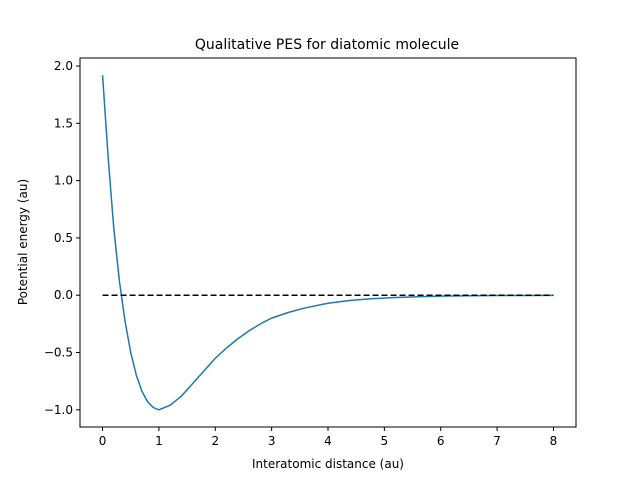 The height and width of the screenshot is (480, 640). Describe the element at coordinates (63, 66) in the screenshot. I see `y-tick-label: 2.0` at that location.